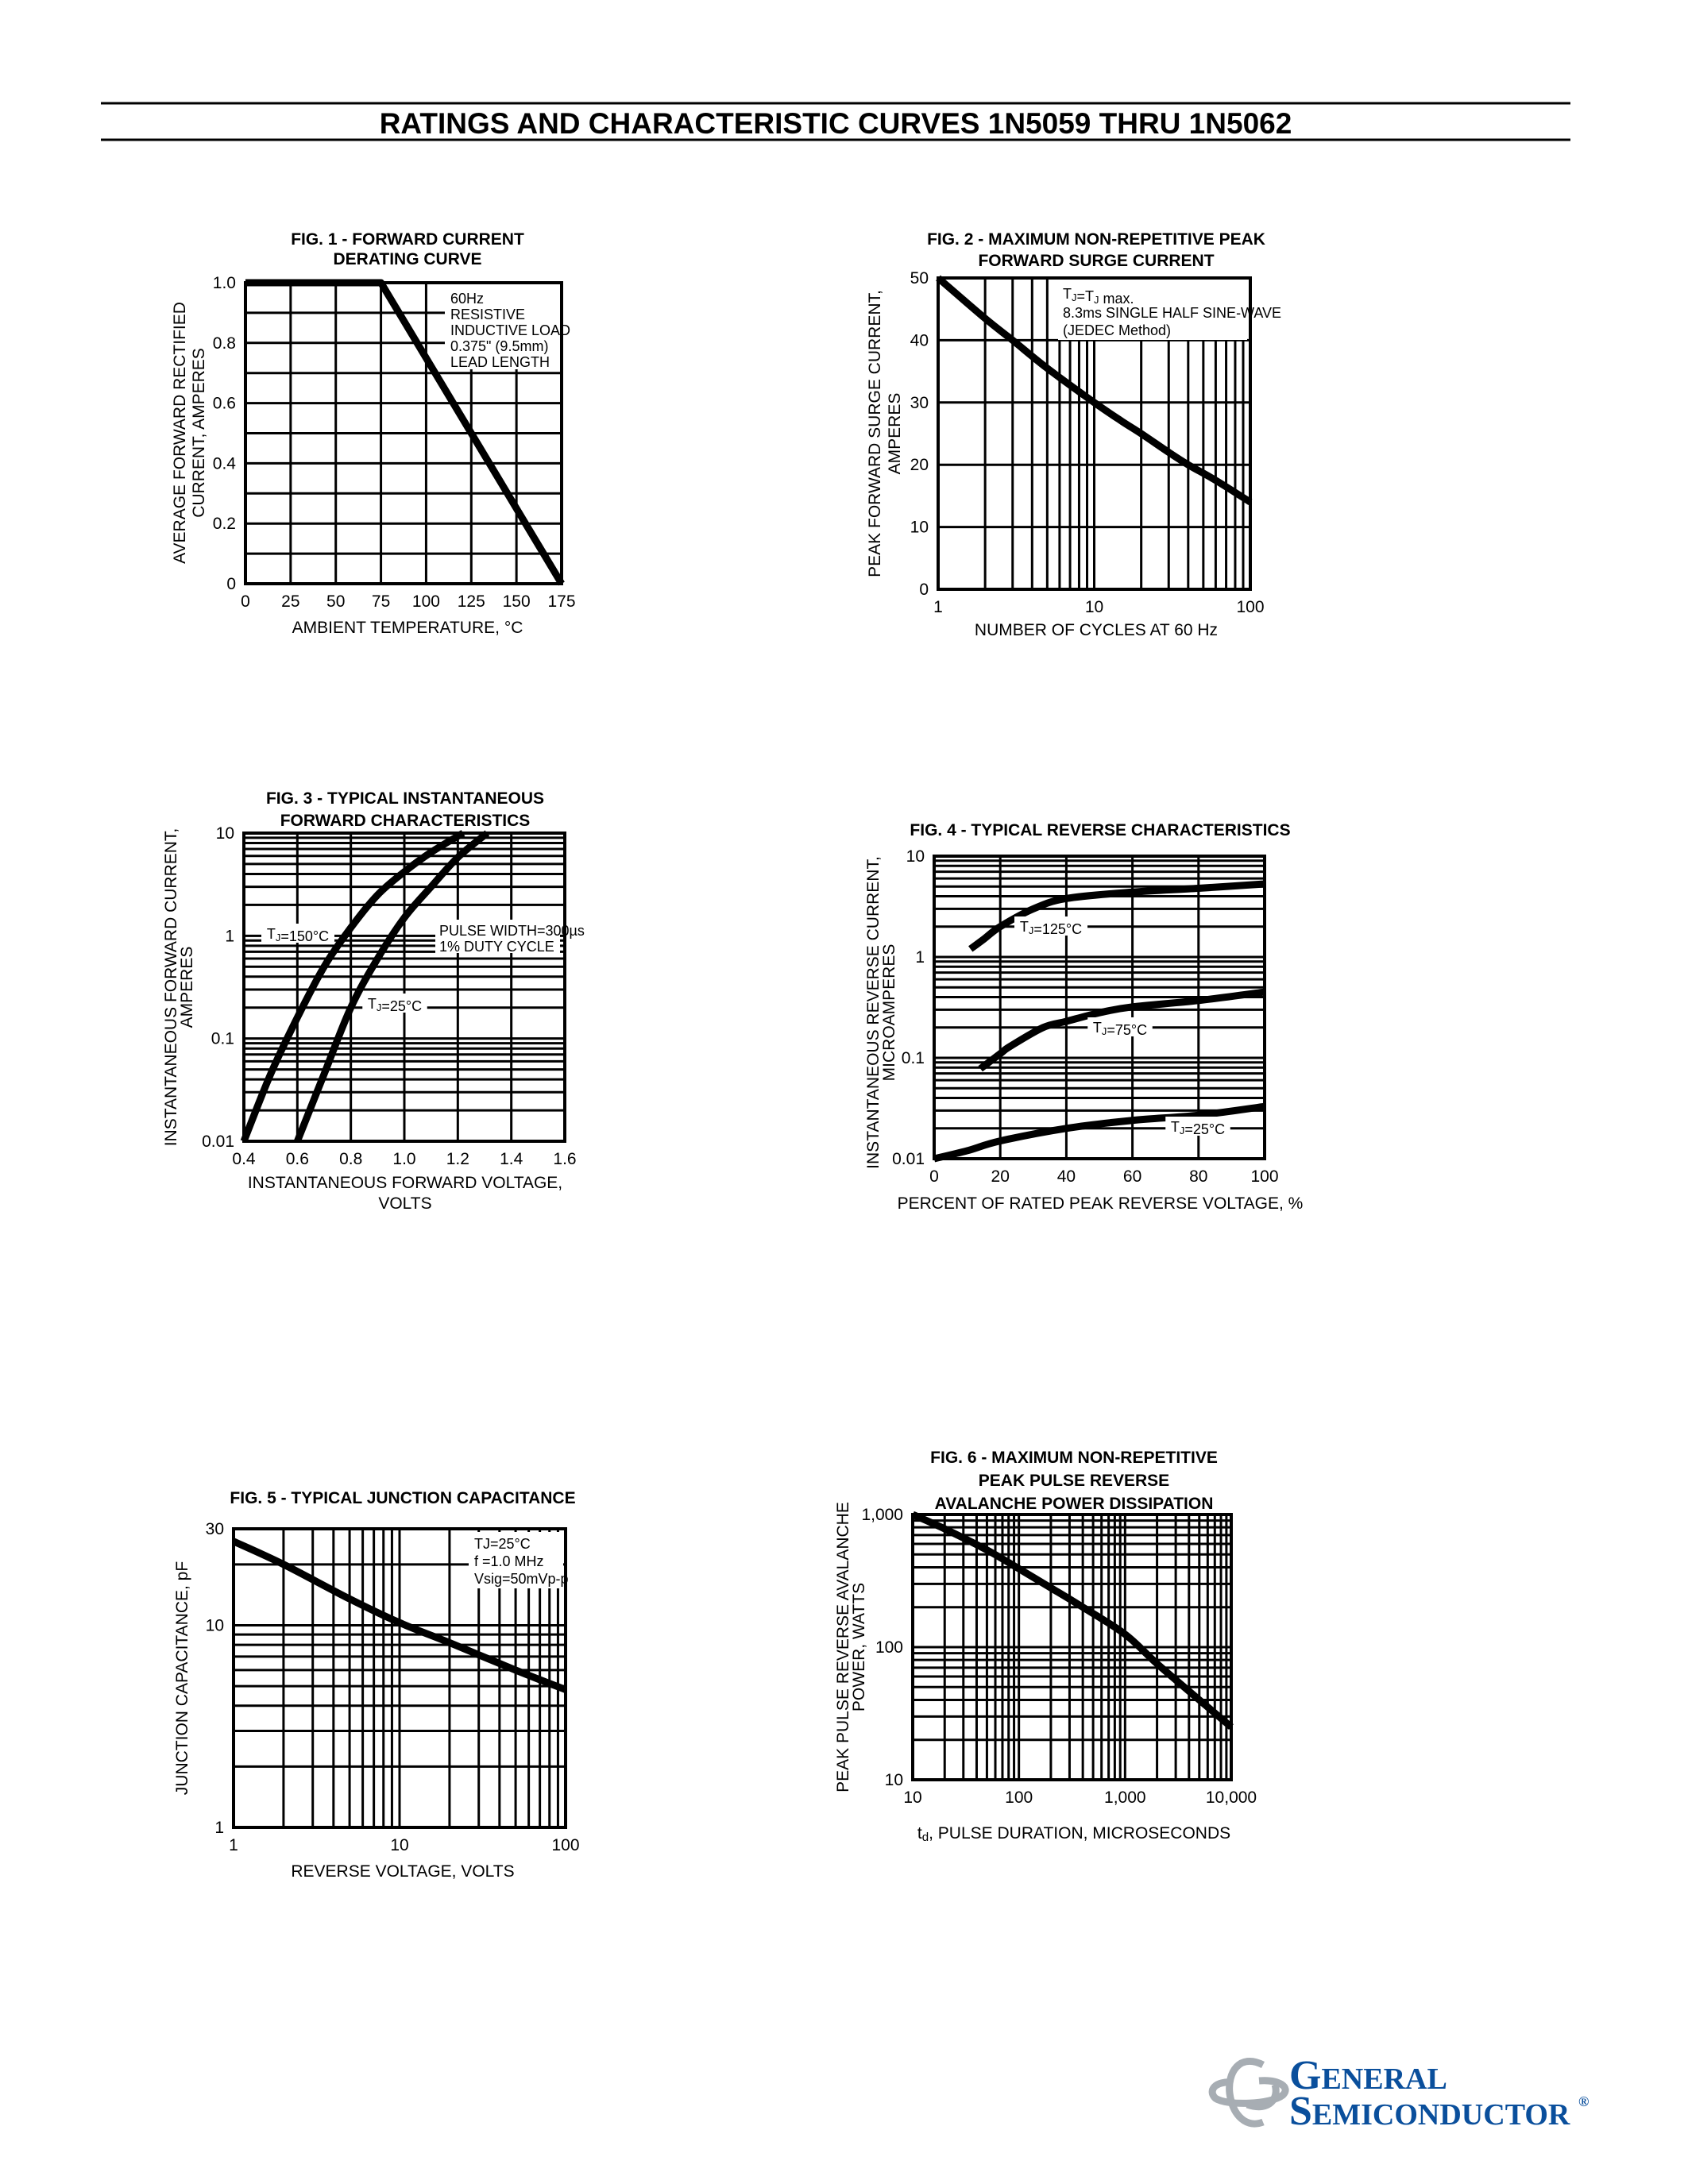 This screenshot has width=1688, height=2184. Describe the element at coordinates (1096, 239) in the screenshot. I see `chart-title: FIG. 2 - MAXIMUM NON-REPETITIVE PEAK` at that location.